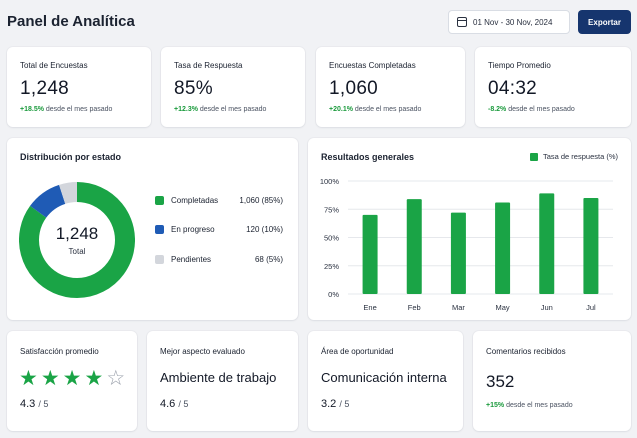 This screenshot has width=637, height=438. I want to click on bar-chart: 0% 25% 50% 75% 100% Ene Feb Mar May Jun Jul, so click(466, 244).